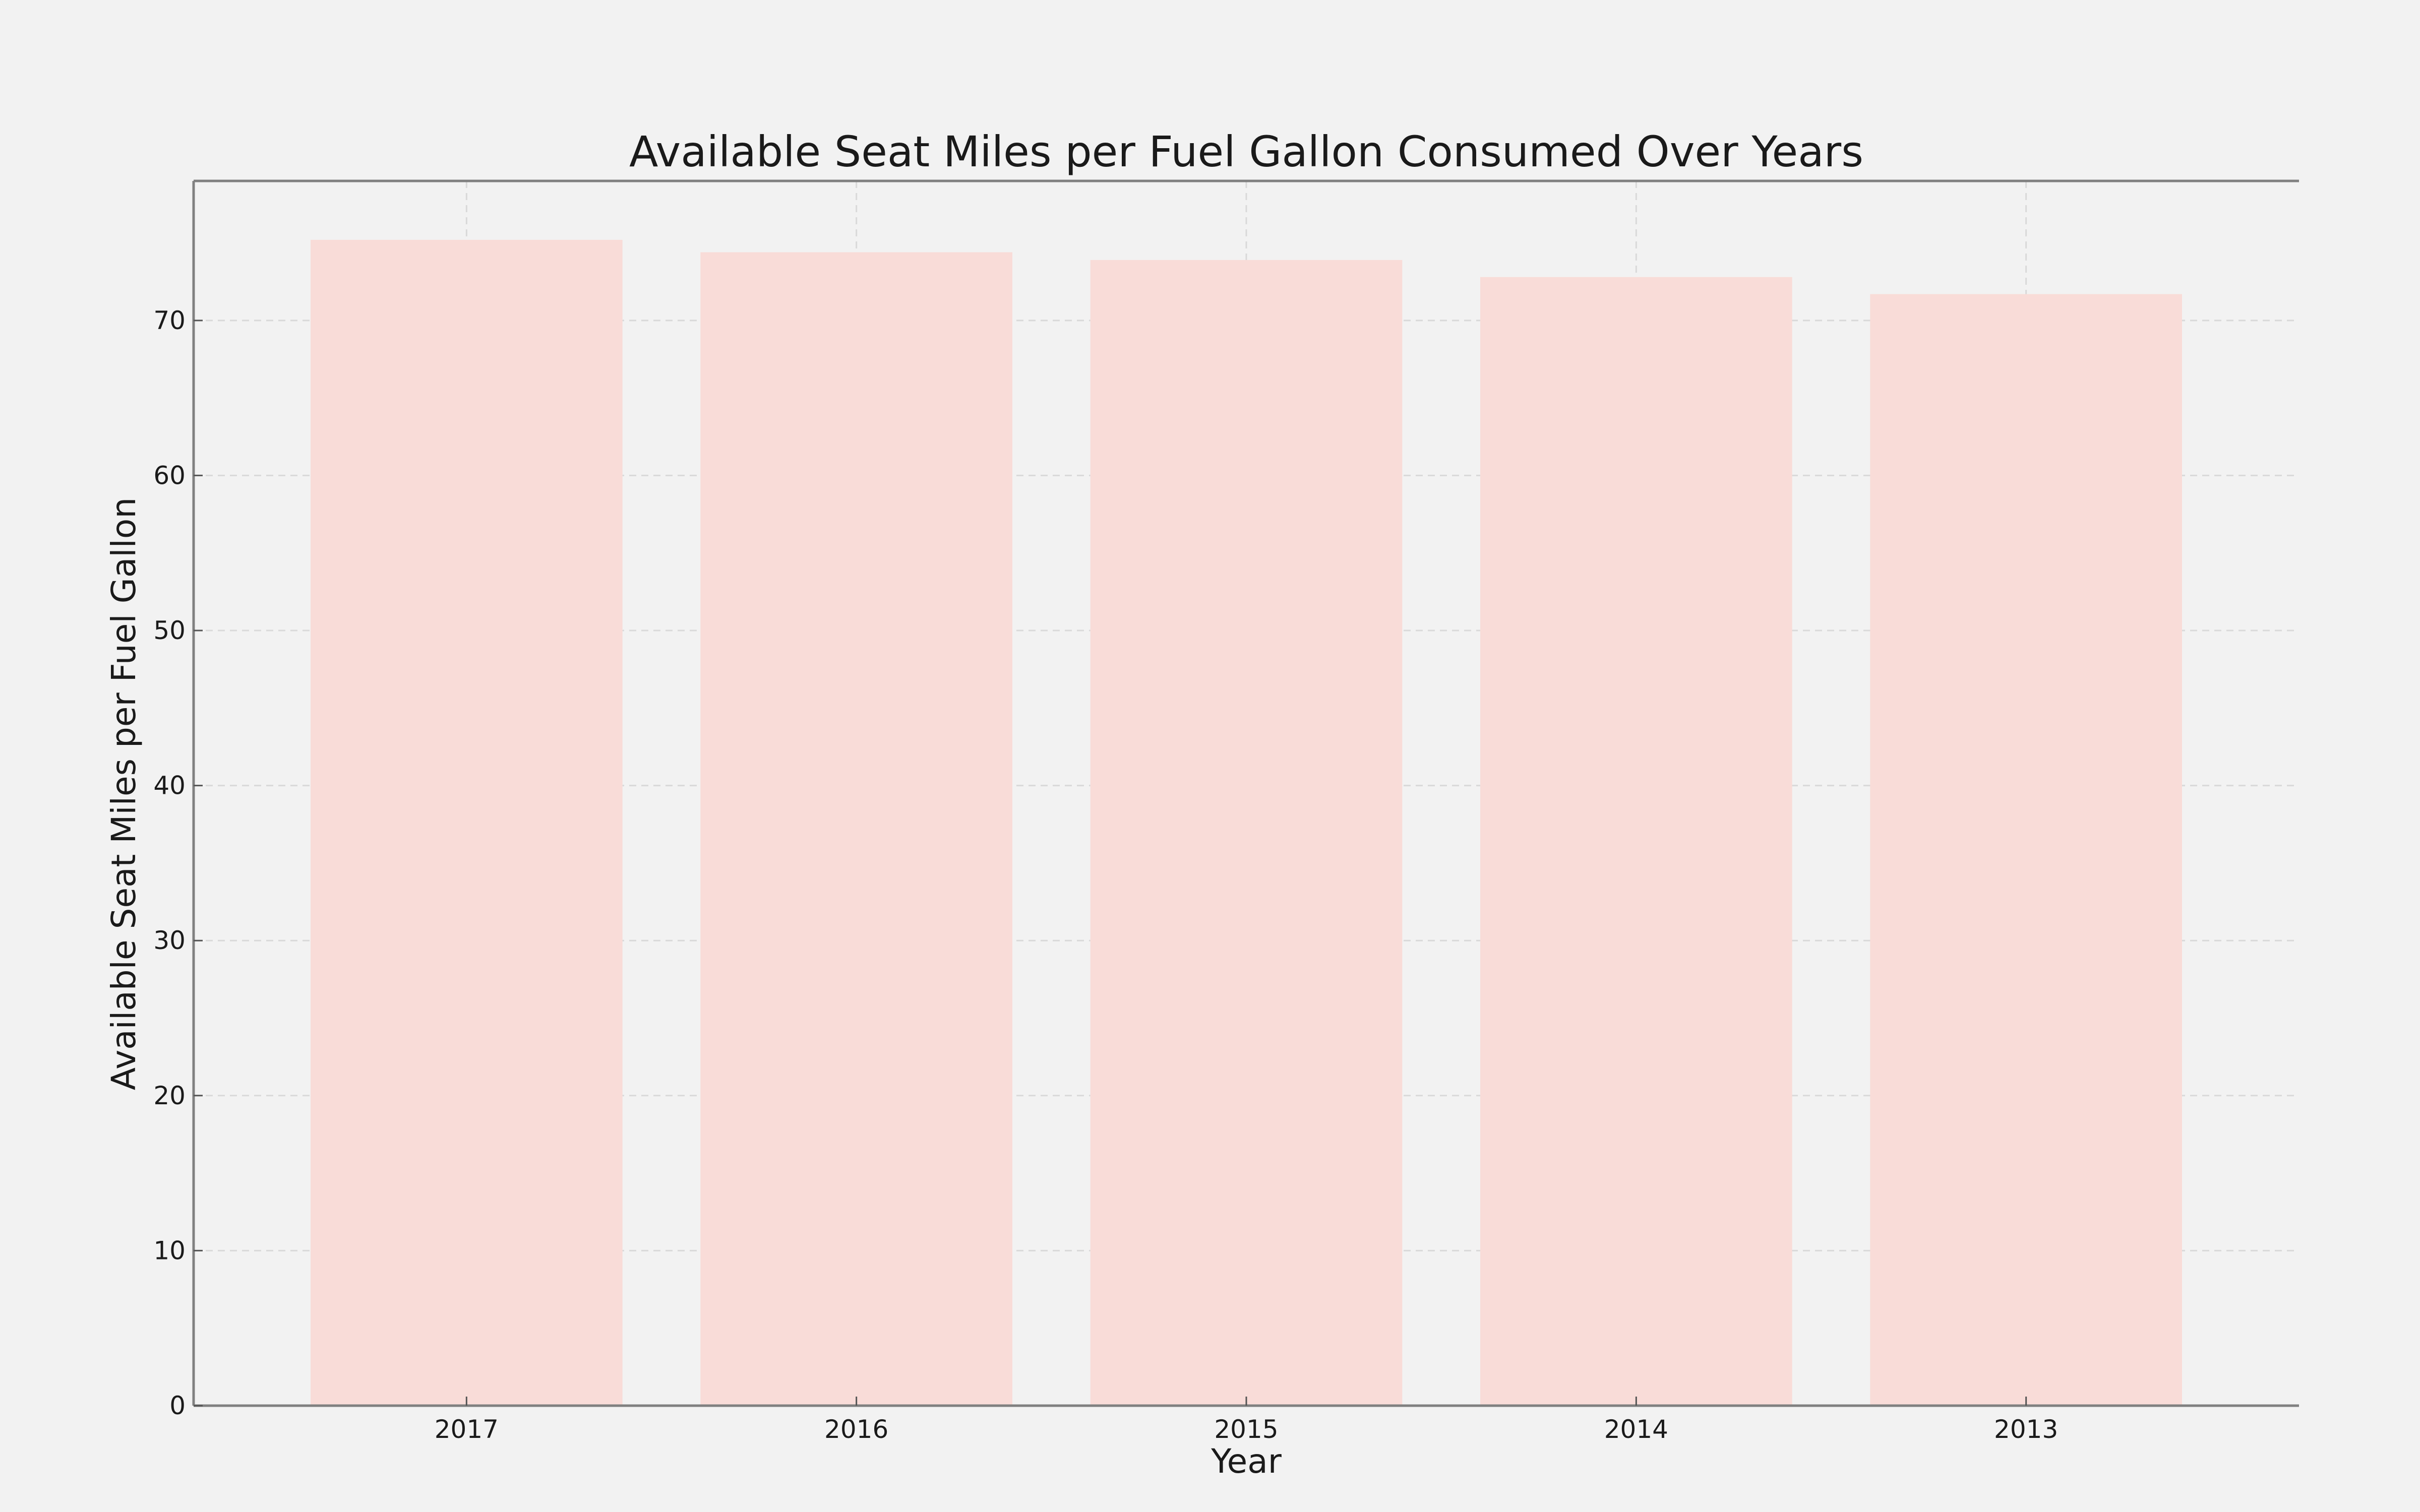 The image size is (2420, 1512). What do you see at coordinates (467, 1429) in the screenshot?
I see `x-tick-label: 2017` at bounding box center [467, 1429].